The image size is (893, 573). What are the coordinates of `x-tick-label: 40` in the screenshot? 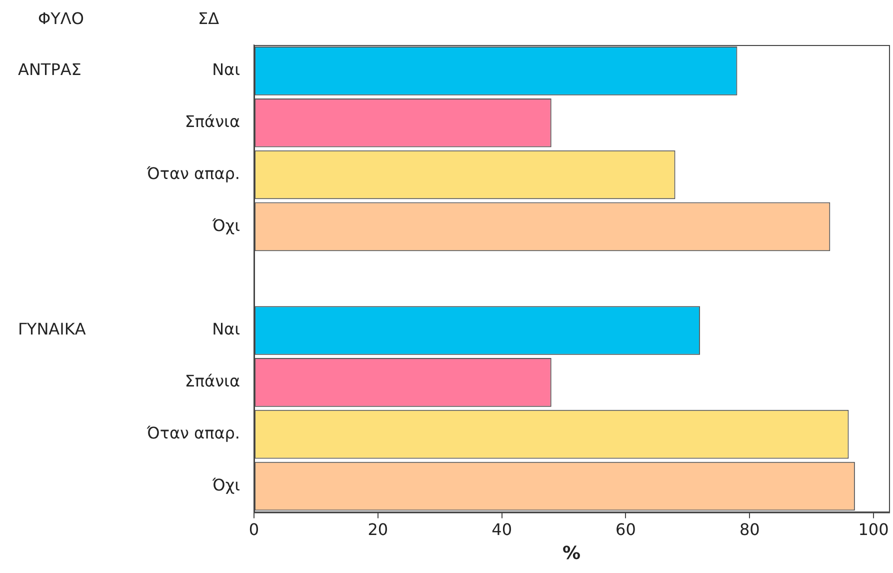 It's located at (502, 529).